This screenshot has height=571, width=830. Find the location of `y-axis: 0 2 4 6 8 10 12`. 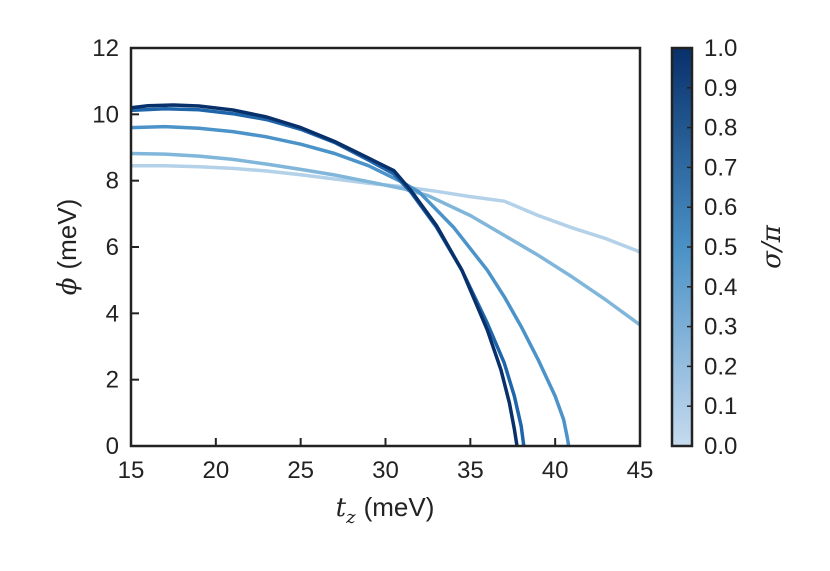

y-axis: 0 2 4 6 8 10 12 is located at coordinates (115, 247).